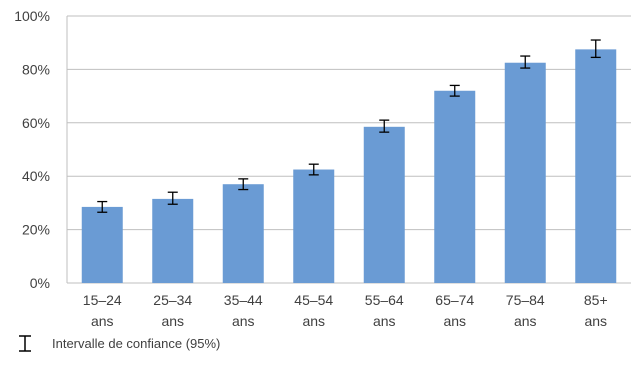 Image resolution: width=643 pixels, height=374 pixels. I want to click on x-tick-sublabel-0: ans, so click(102, 321).